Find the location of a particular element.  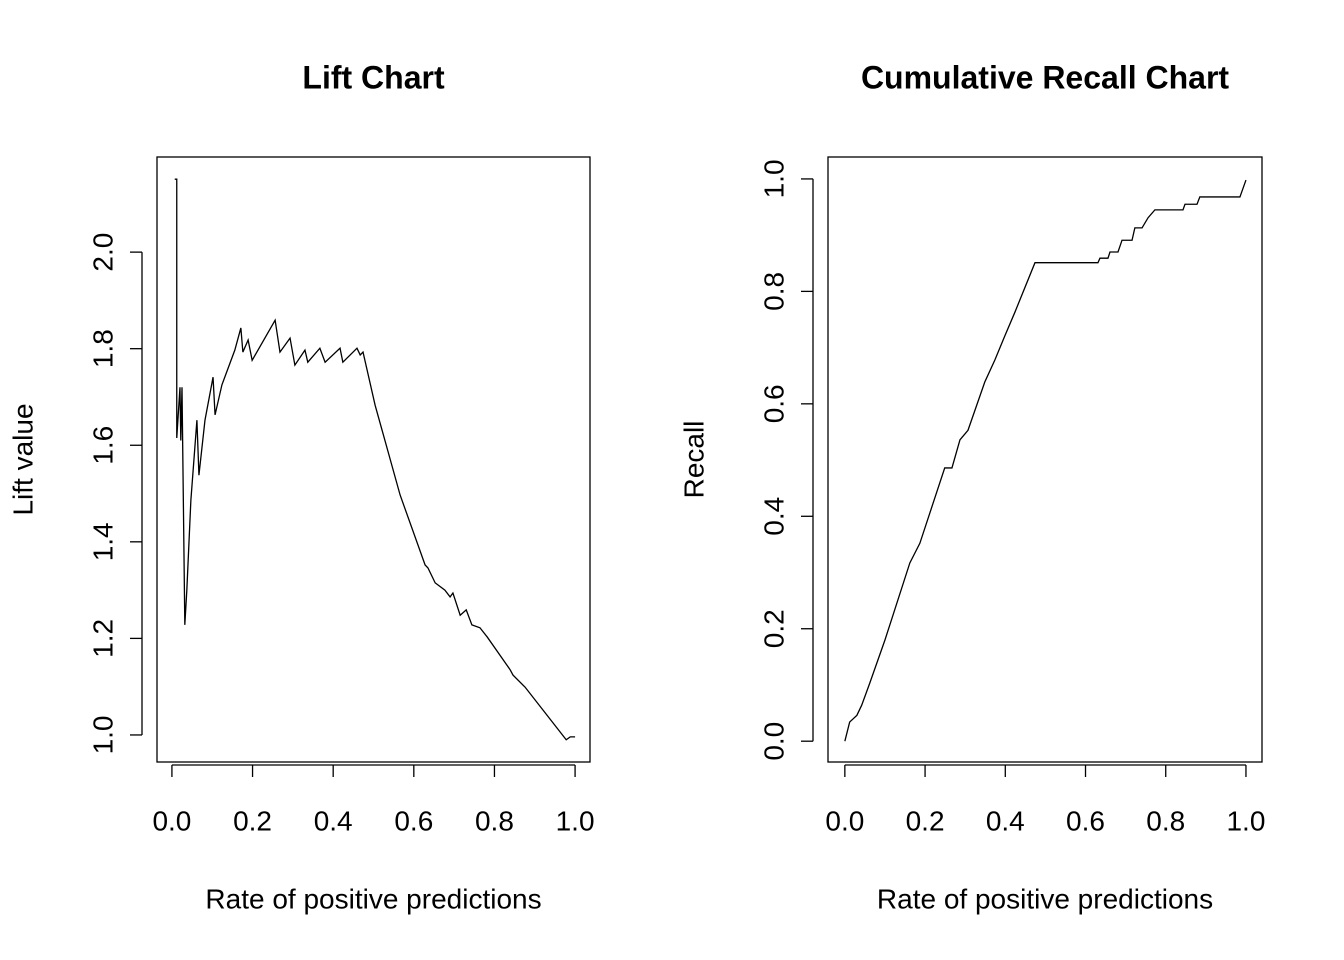

y-tick-label: 1.4 is located at coordinates (102, 541).